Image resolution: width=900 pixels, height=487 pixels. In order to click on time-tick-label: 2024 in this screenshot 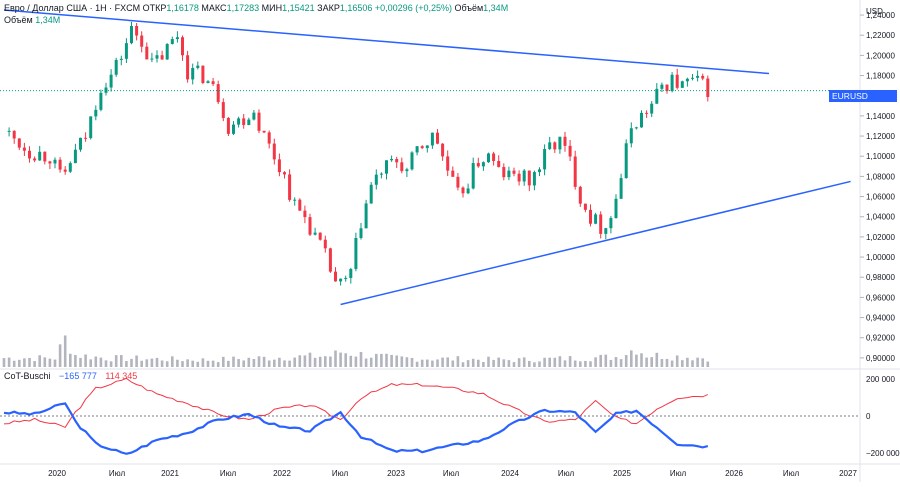, I will do `click(510, 473)`.